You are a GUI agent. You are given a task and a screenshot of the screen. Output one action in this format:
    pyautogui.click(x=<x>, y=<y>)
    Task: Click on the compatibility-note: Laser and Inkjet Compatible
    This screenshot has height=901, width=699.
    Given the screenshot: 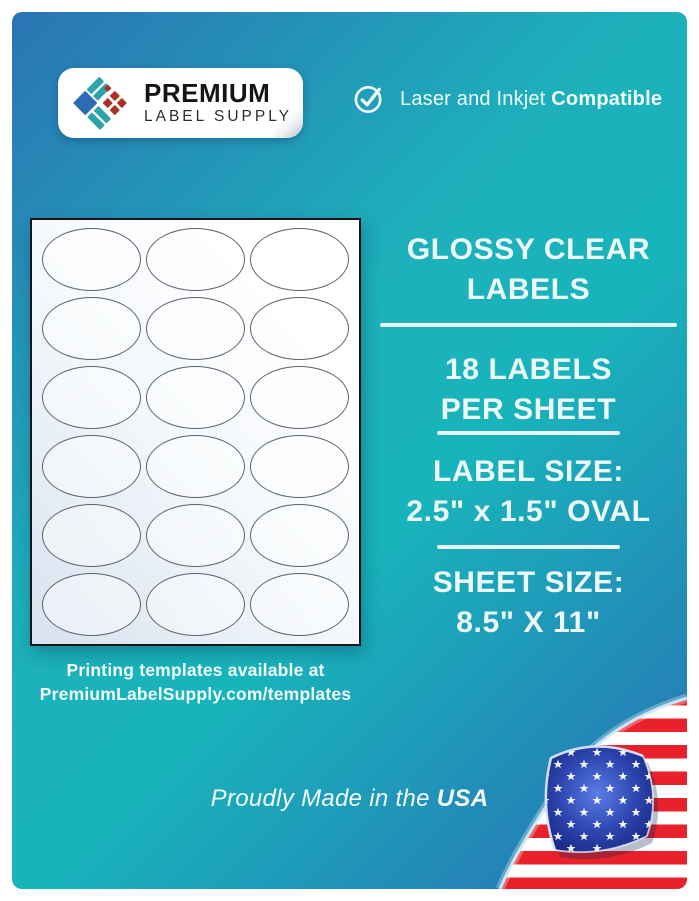 What is the action you would take?
    pyautogui.click(x=507, y=99)
    